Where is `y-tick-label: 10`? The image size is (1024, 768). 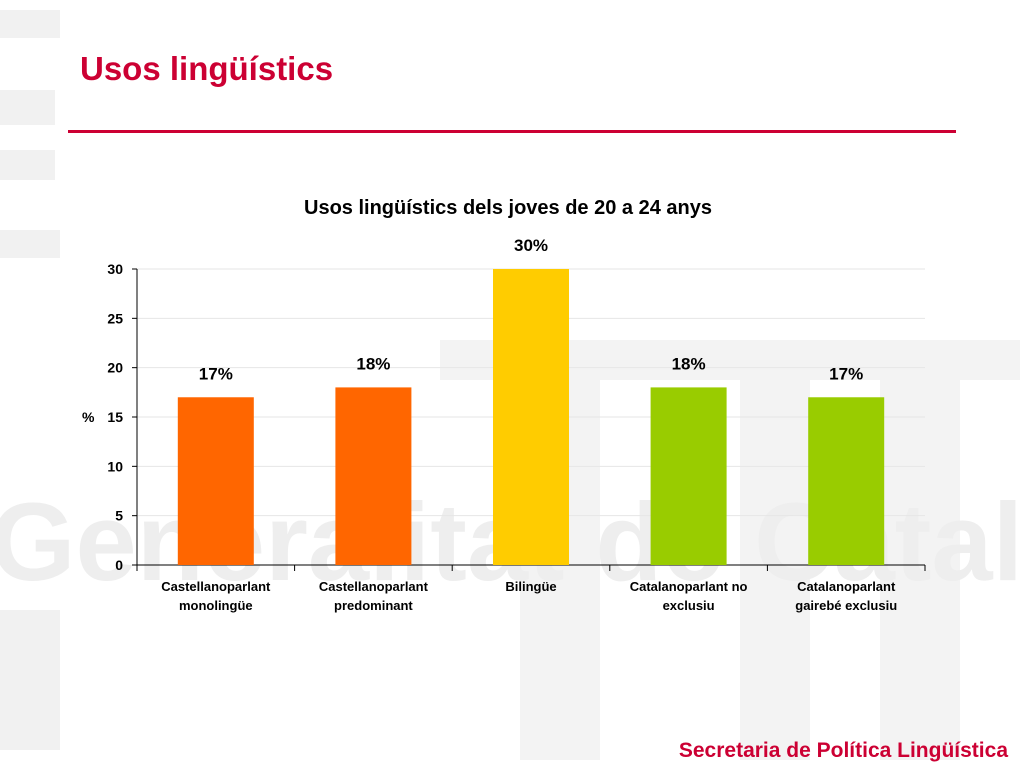 y-tick-label: 10 is located at coordinates (115, 466).